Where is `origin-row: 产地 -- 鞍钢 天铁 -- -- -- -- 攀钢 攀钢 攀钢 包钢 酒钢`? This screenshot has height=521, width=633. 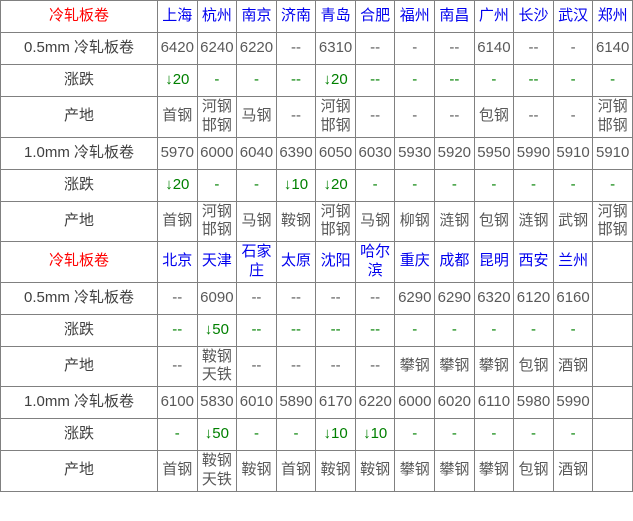 origin-row: 产地 -- 鞍钢 天铁 -- -- -- -- 攀钢 攀钢 攀钢 包钢 酒钢 is located at coordinates (316, 366).